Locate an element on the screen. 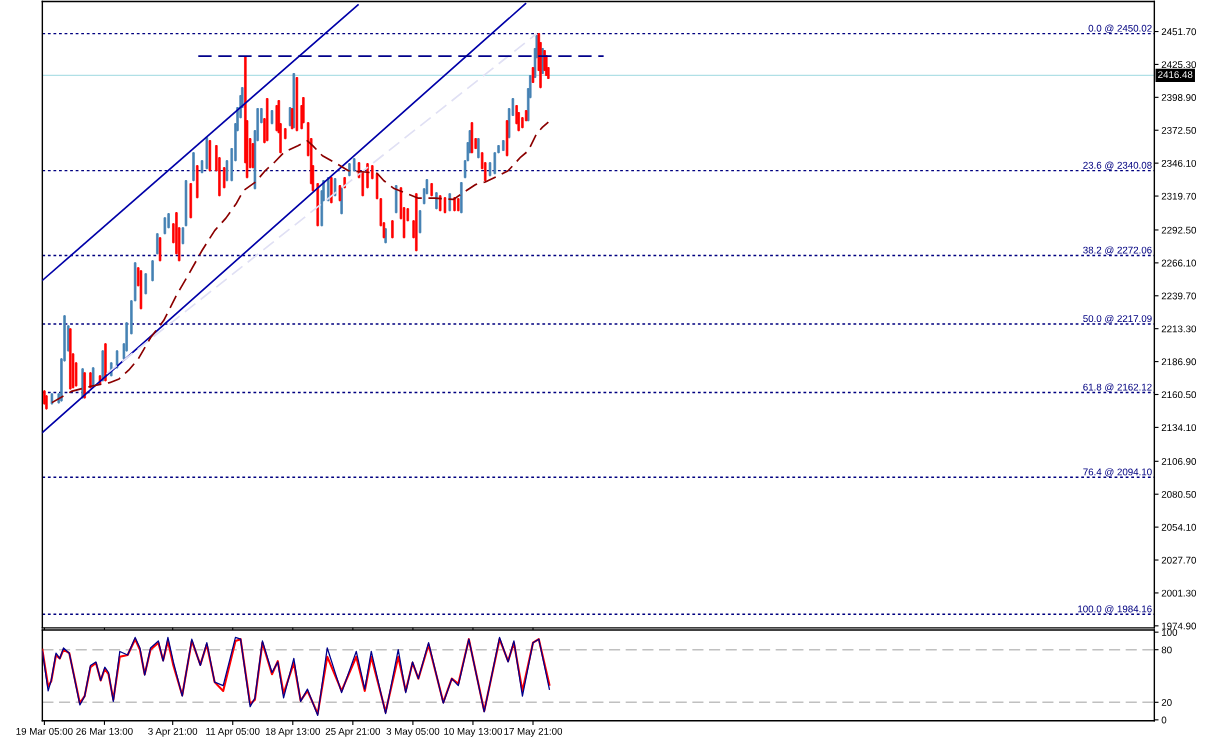 Image resolution: width=1210 pixels, height=743 pixels. y-tick-label: 2292.50 is located at coordinates (1179, 230).